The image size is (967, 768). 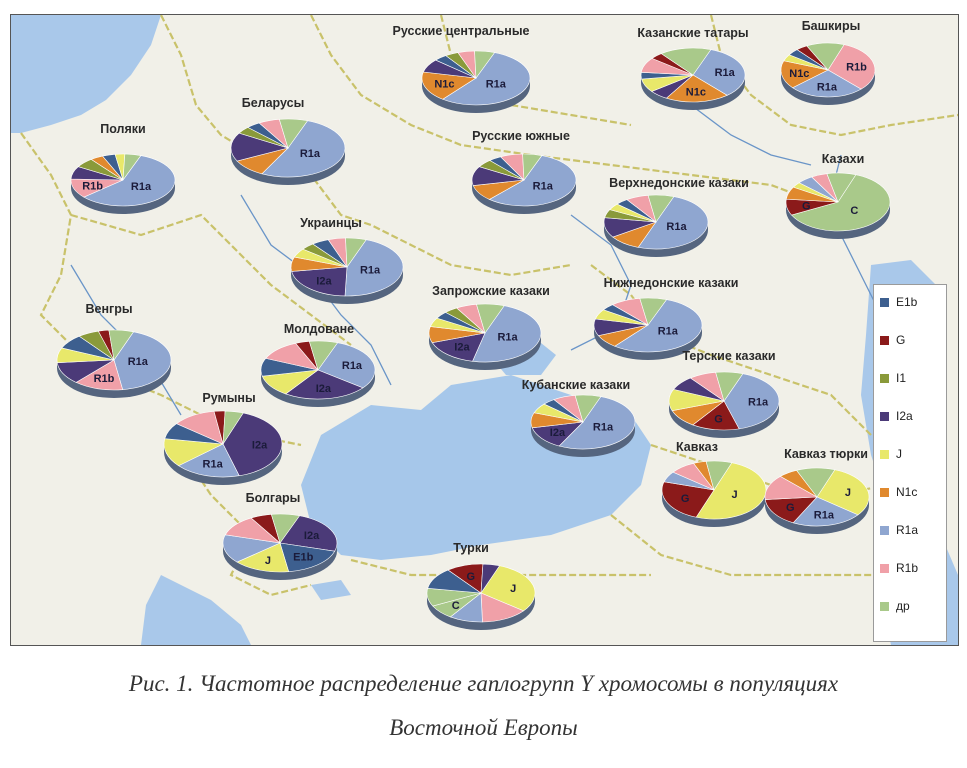 What do you see at coordinates (910, 463) in the screenshot?
I see `legend: E1b G I1 I2a J N1c R1a R1b др` at bounding box center [910, 463].